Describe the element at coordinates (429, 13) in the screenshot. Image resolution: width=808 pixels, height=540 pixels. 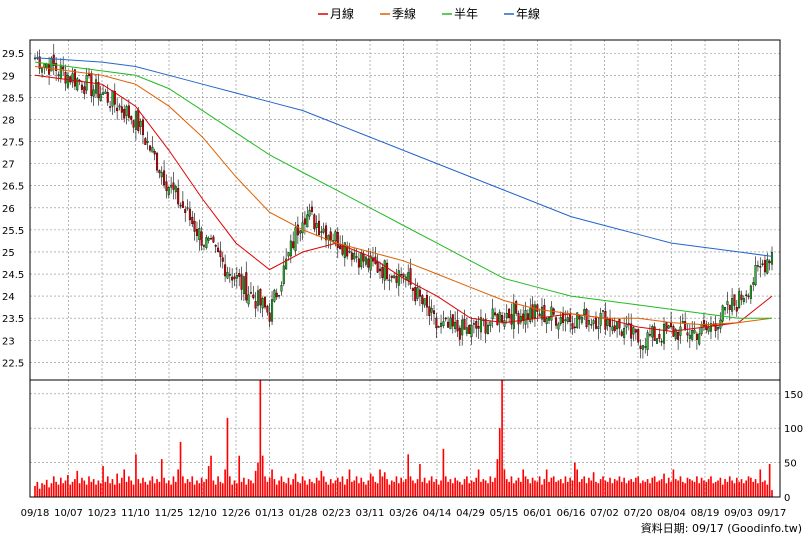
I see `legend: 月線 季線 半年 年線` at that location.